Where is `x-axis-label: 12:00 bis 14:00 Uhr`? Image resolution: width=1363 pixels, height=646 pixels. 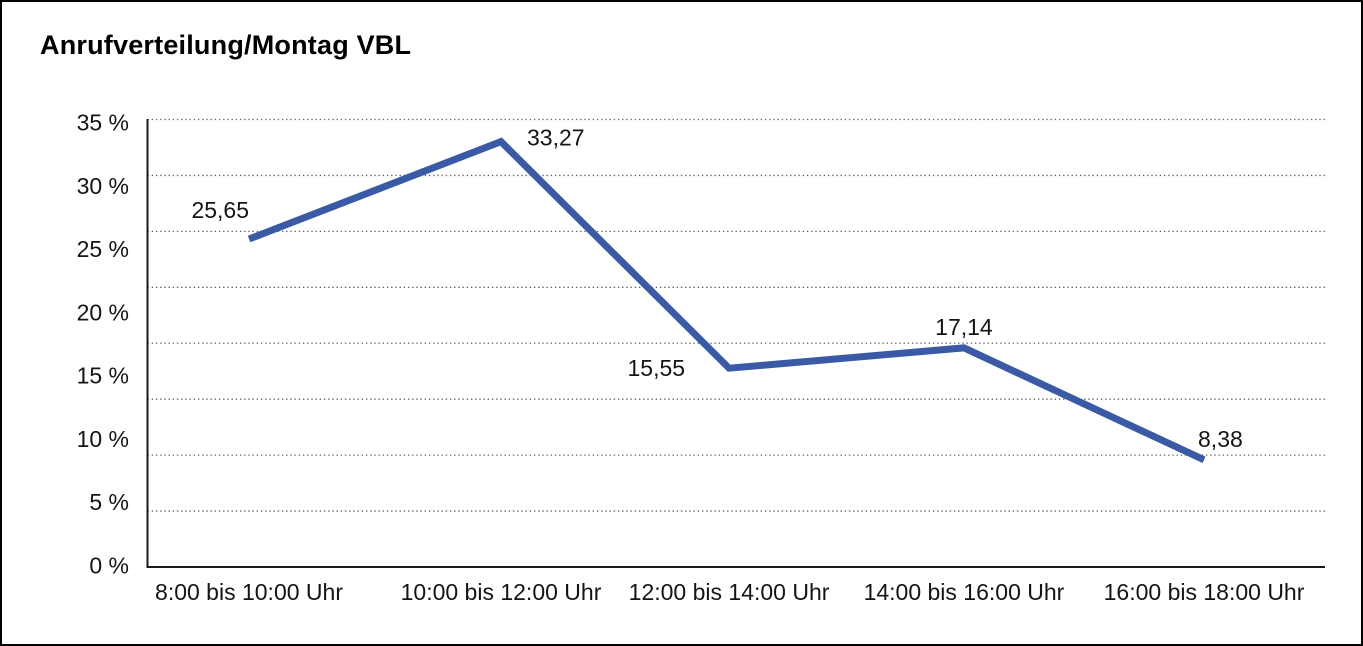 x-axis-label: 12:00 bis 14:00 Uhr is located at coordinates (729, 592).